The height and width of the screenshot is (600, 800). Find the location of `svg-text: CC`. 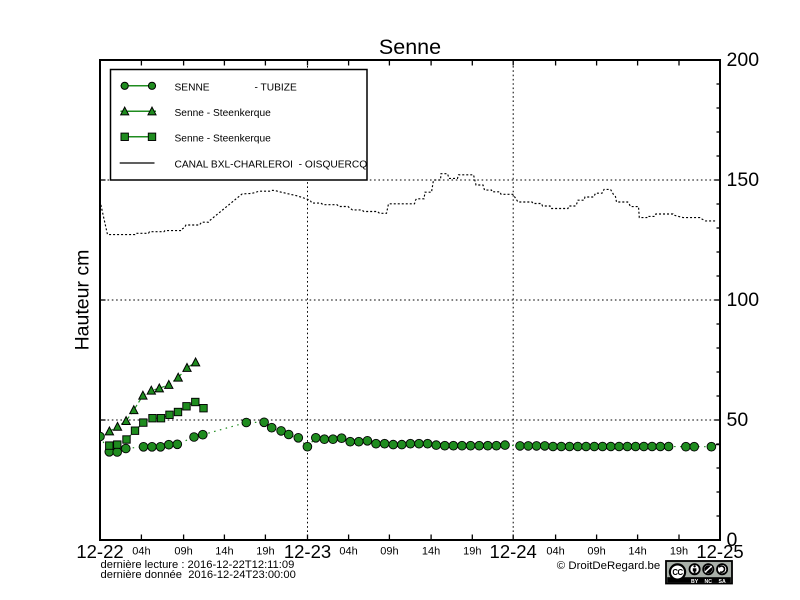

svg-text: CC is located at coordinates (677, 572).